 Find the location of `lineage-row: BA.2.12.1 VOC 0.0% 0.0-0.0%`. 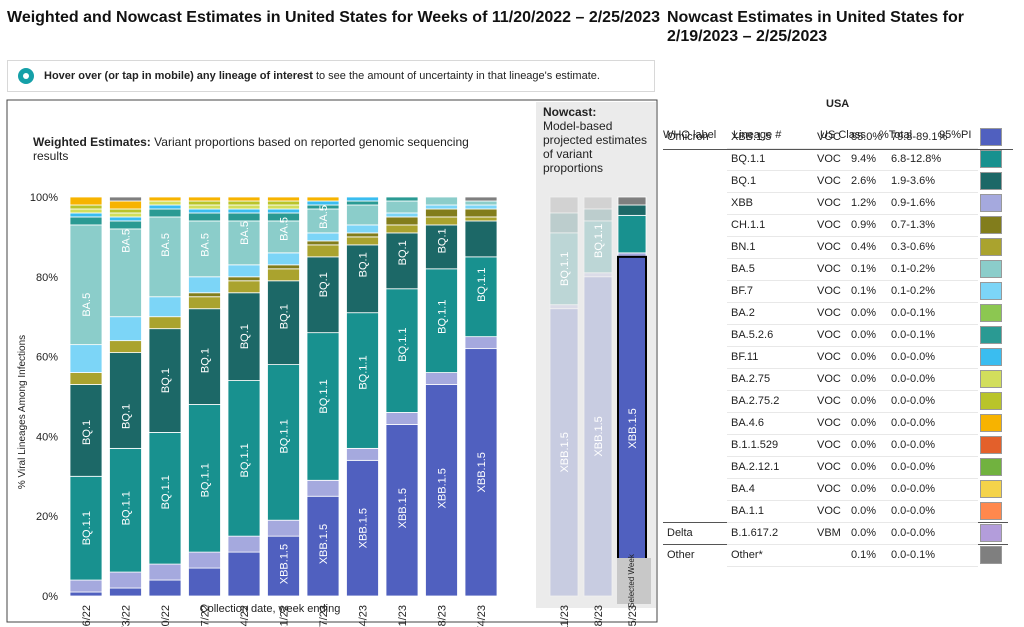

lineage-row: BA.2.12.1 VOC 0.0% 0.0-0.0% is located at coordinates (835, 467).